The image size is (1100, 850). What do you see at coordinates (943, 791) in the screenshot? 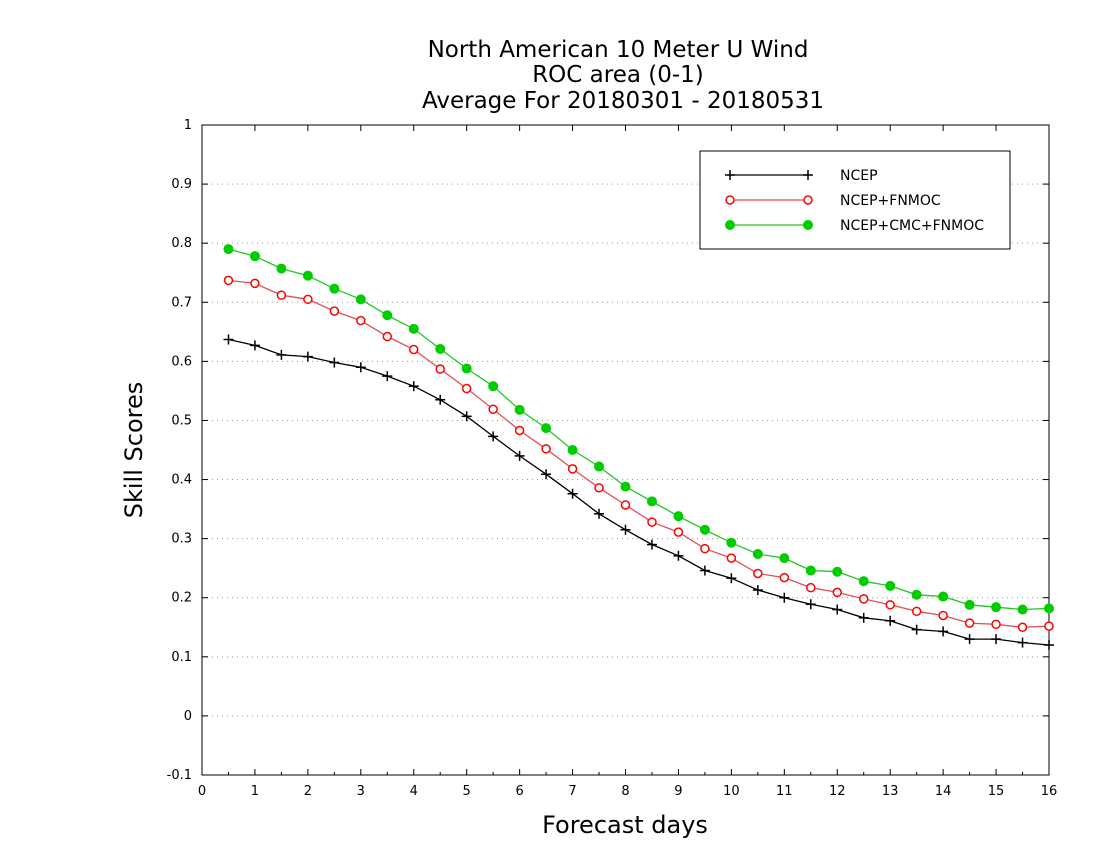
I see `x-tick-label: 14` at bounding box center [943, 791].